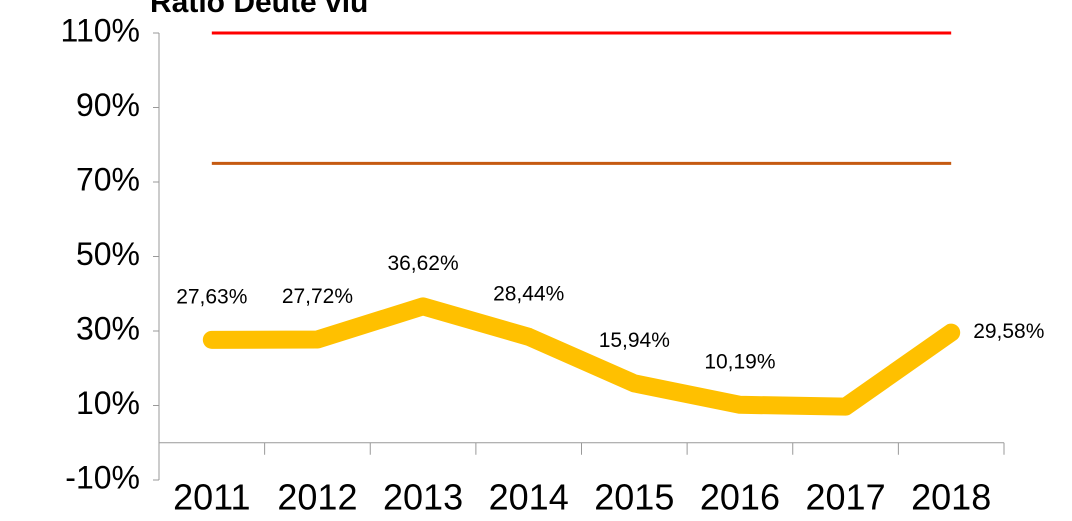 The height and width of the screenshot is (521, 1072). Describe the element at coordinates (528, 293) in the screenshot. I see `data-label: 28,44%` at that location.